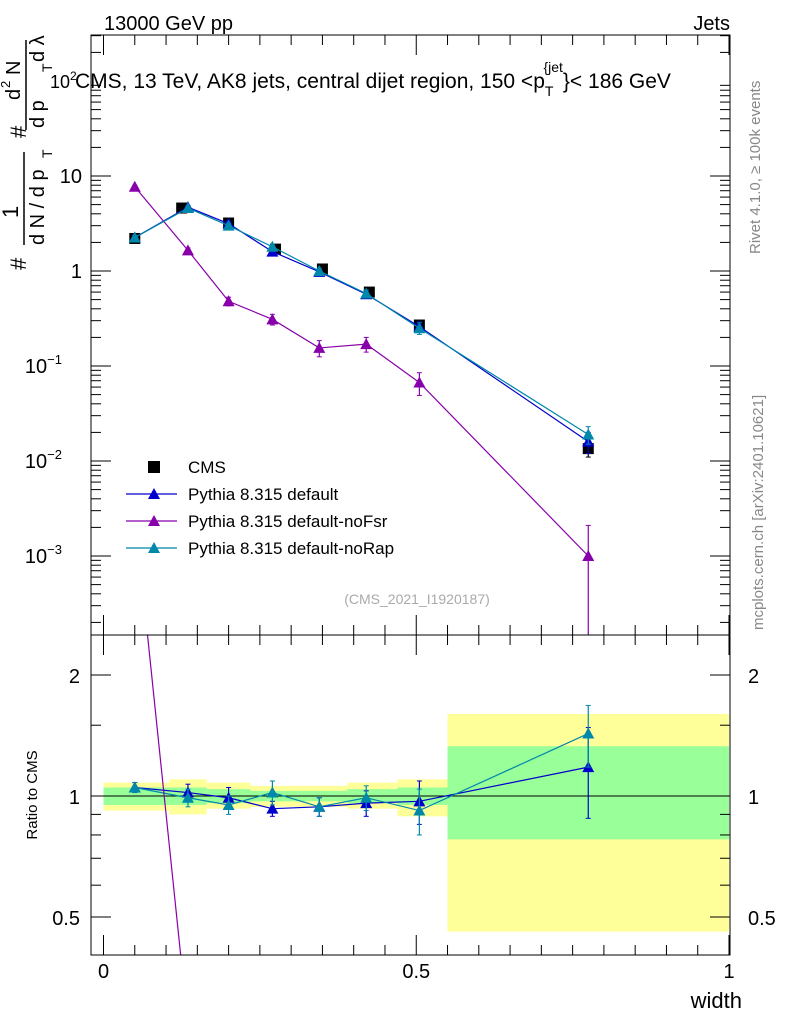 The height and width of the screenshot is (1024, 786). Describe the element at coordinates (361, 788) in the screenshot. I see `ratio-line-pythia-8-315-default` at that location.